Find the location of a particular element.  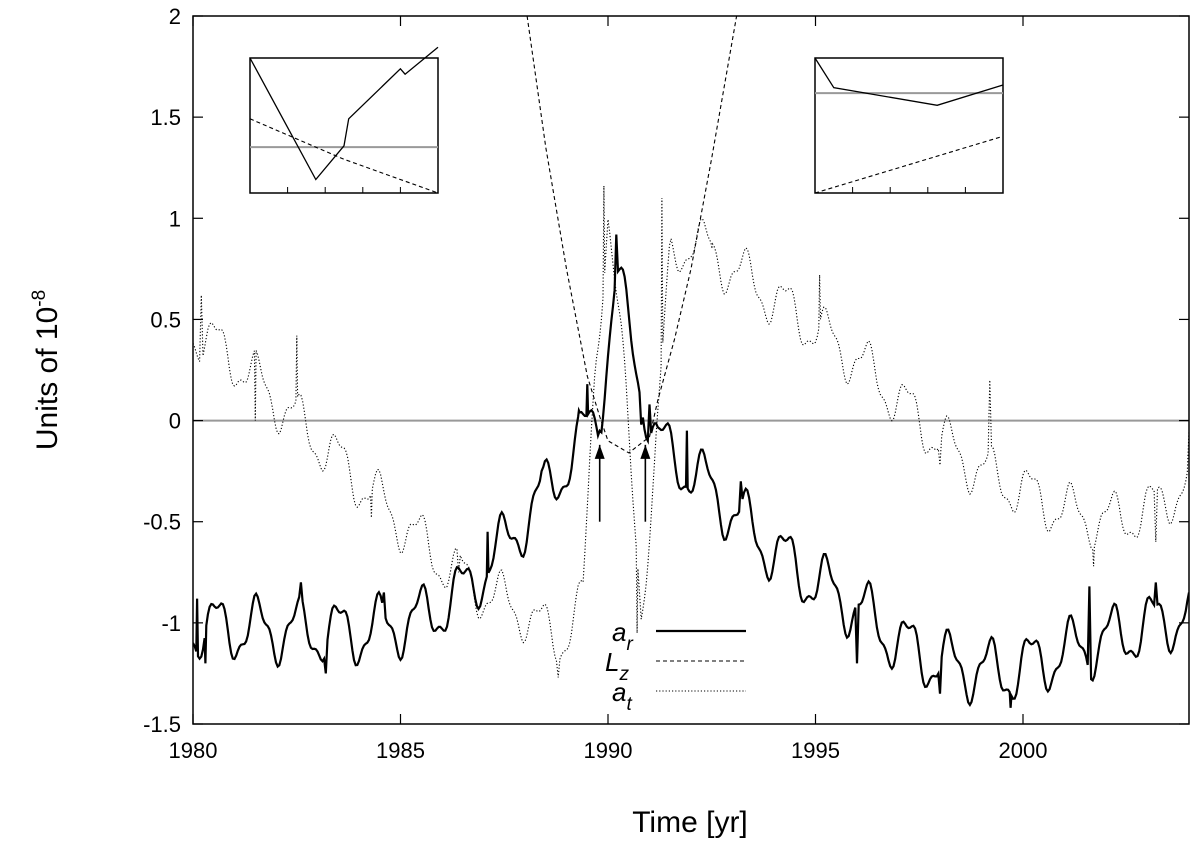

x-tick-label: 1990 is located at coordinates (608, 750).